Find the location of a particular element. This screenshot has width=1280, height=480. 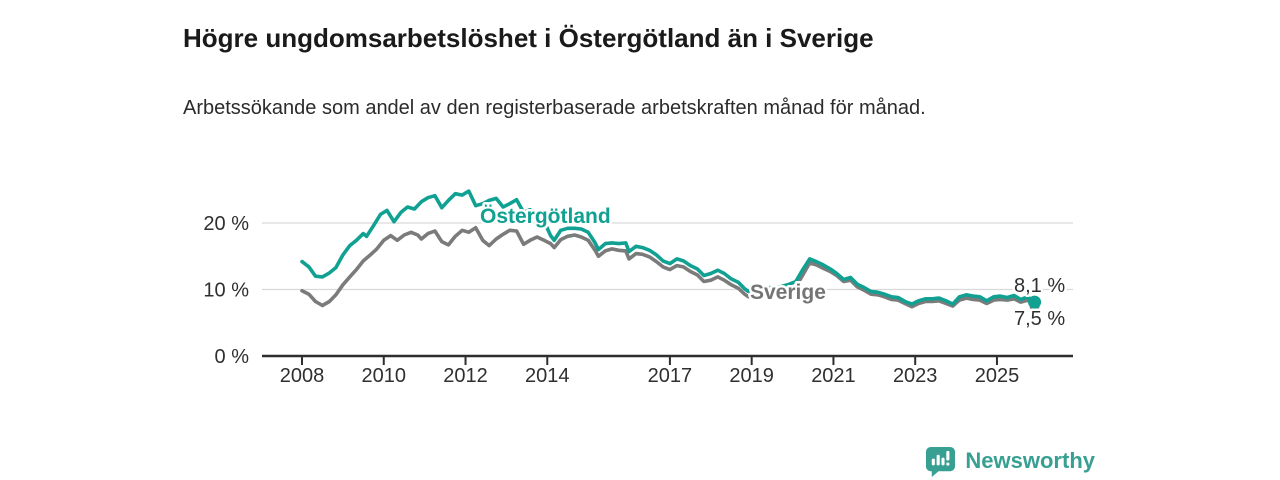

x-tick-label: 2014 is located at coordinates (547, 376).